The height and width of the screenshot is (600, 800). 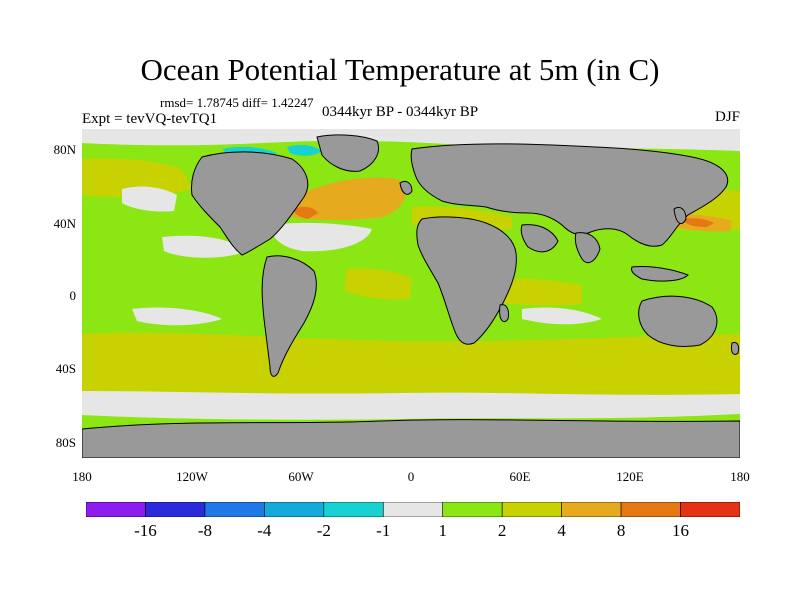 What do you see at coordinates (678, 321) in the screenshot?
I see `land-australia` at bounding box center [678, 321].